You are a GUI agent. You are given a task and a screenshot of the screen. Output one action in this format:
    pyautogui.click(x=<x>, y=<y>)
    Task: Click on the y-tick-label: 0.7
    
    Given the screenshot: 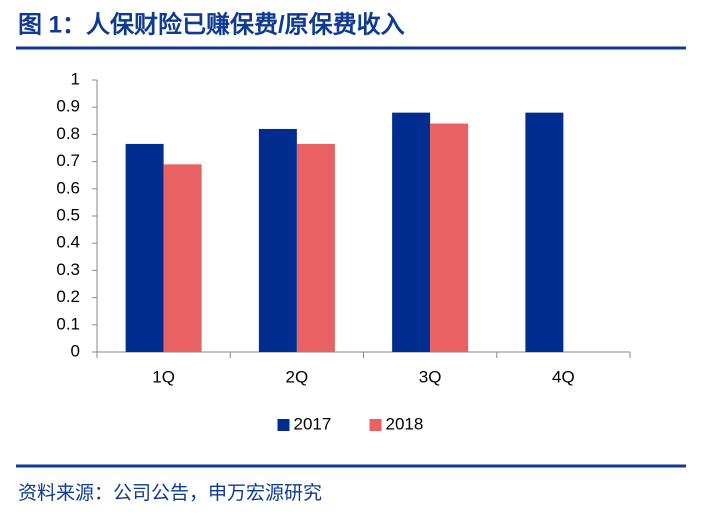 What is the action you would take?
    pyautogui.click(x=68, y=160)
    